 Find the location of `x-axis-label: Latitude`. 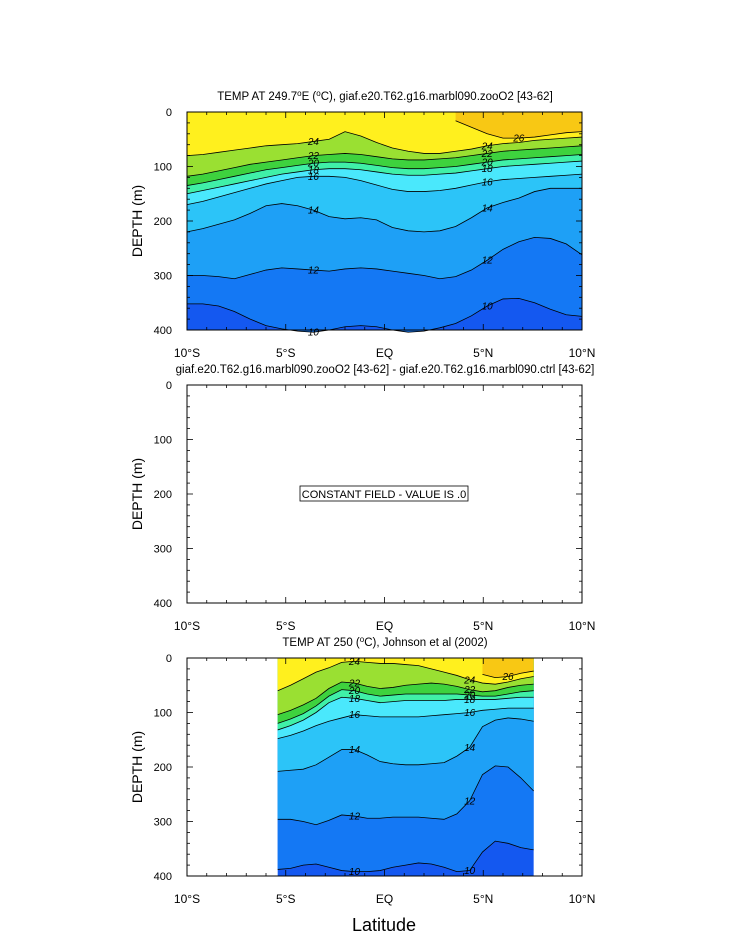

x-axis-label: Latitude is located at coordinates (384, 925).